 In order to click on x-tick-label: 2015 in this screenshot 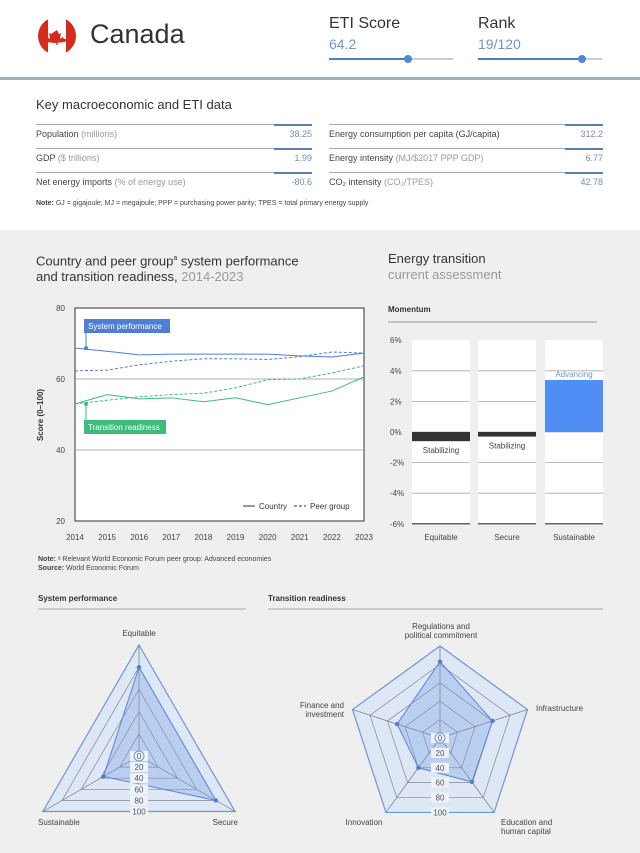, I will do `click(107, 537)`.